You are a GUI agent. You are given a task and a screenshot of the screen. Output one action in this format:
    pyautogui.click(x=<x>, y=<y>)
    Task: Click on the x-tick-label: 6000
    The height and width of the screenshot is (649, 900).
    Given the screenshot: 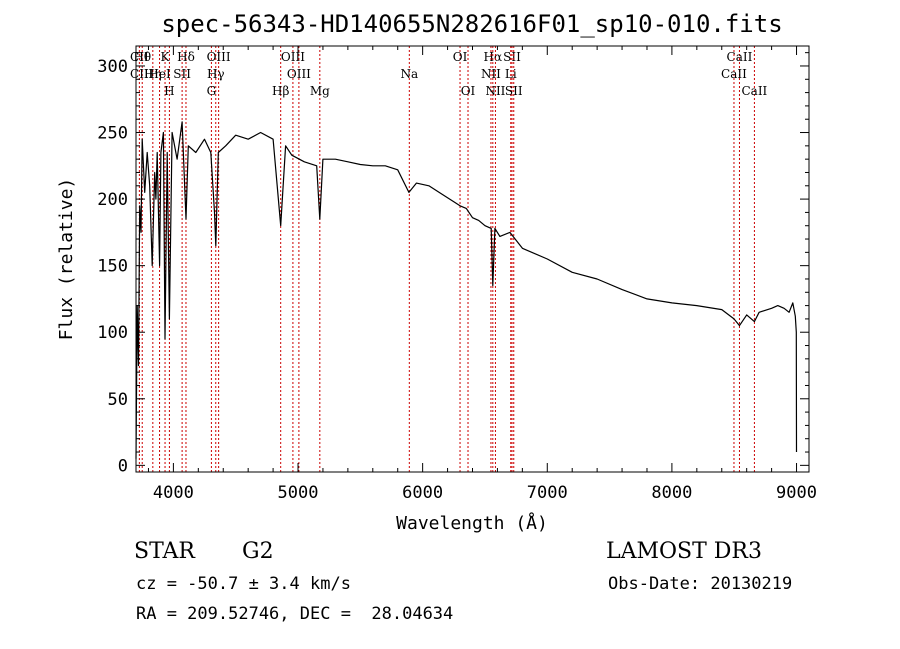 What is the action you would take?
    pyautogui.click(x=422, y=493)
    